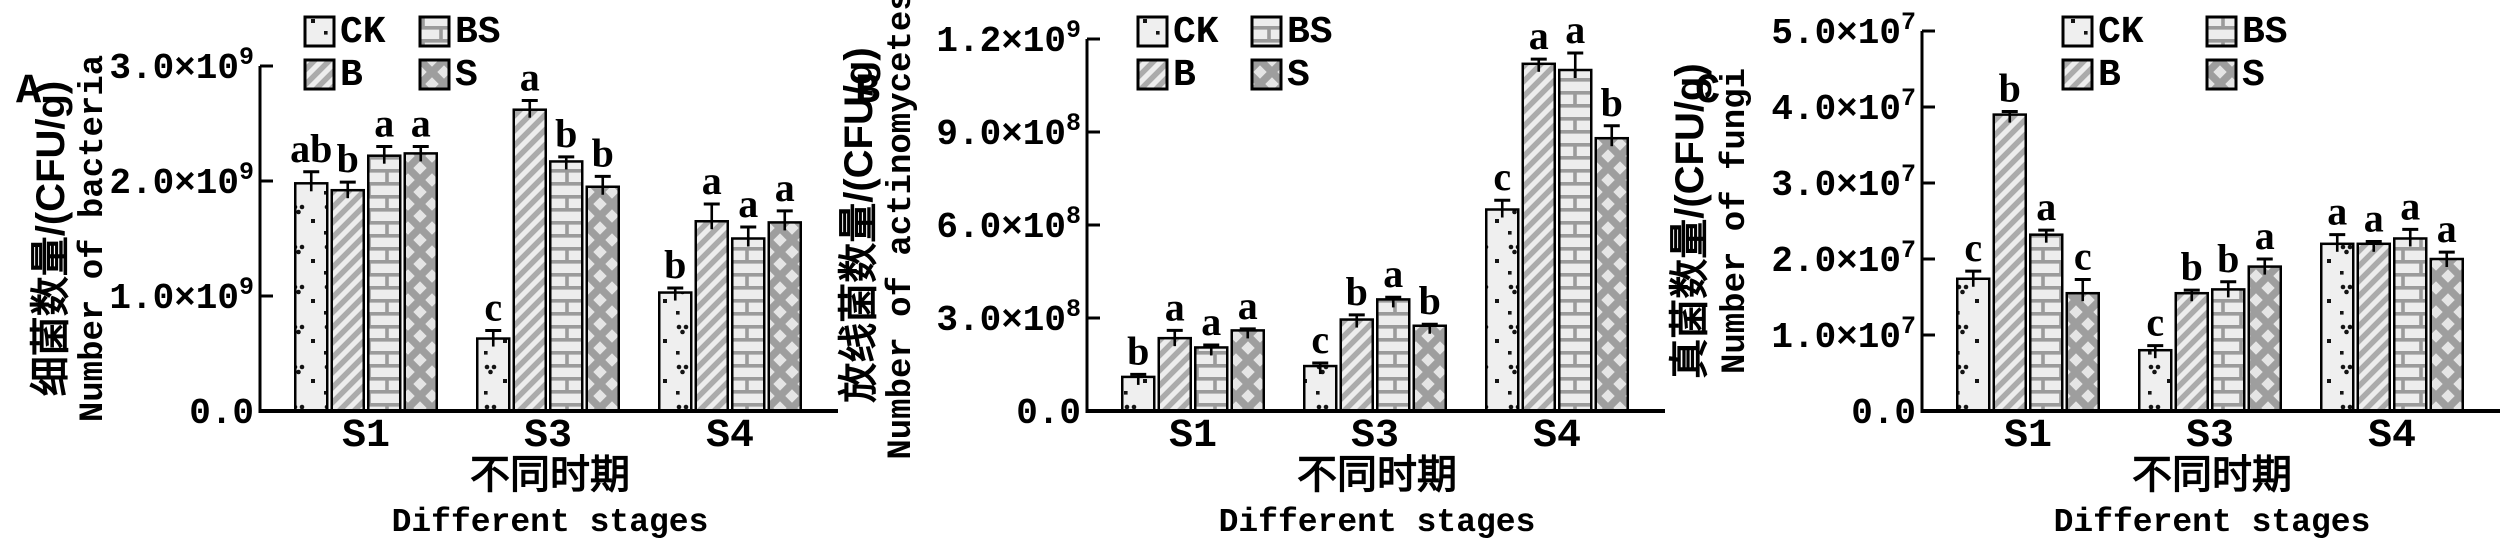 The image size is (2520, 548). I want to click on y-tick-label: 1.0×107, so click(1843, 335).